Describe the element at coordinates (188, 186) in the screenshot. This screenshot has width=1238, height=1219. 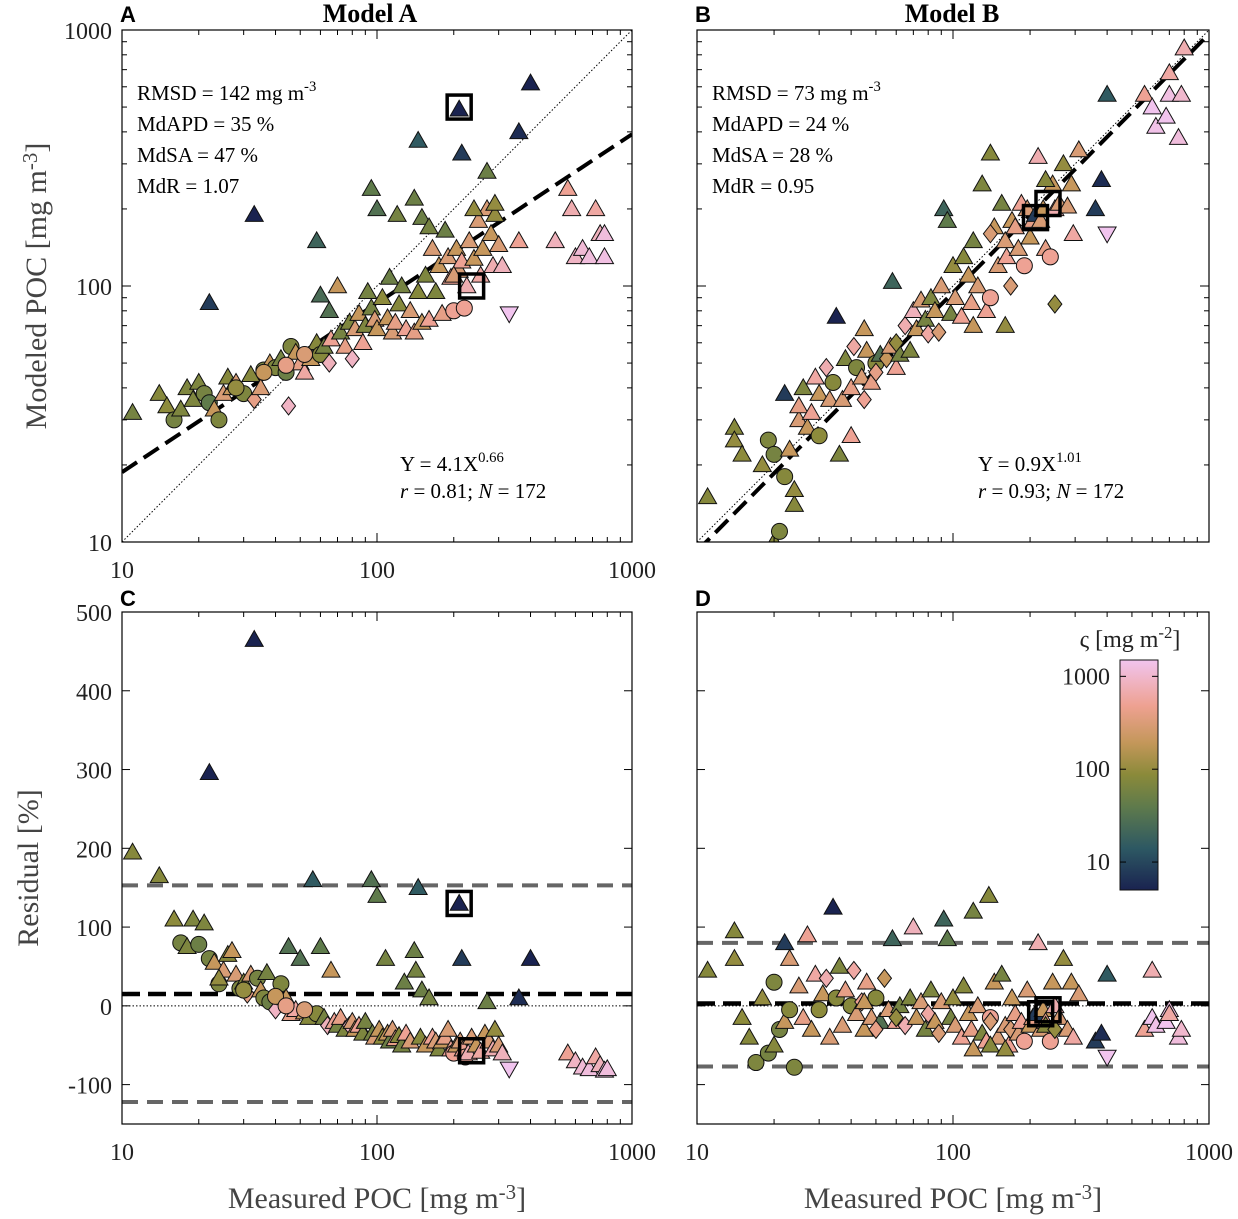
I see `stat-line: MdR = 1.07` at that location.